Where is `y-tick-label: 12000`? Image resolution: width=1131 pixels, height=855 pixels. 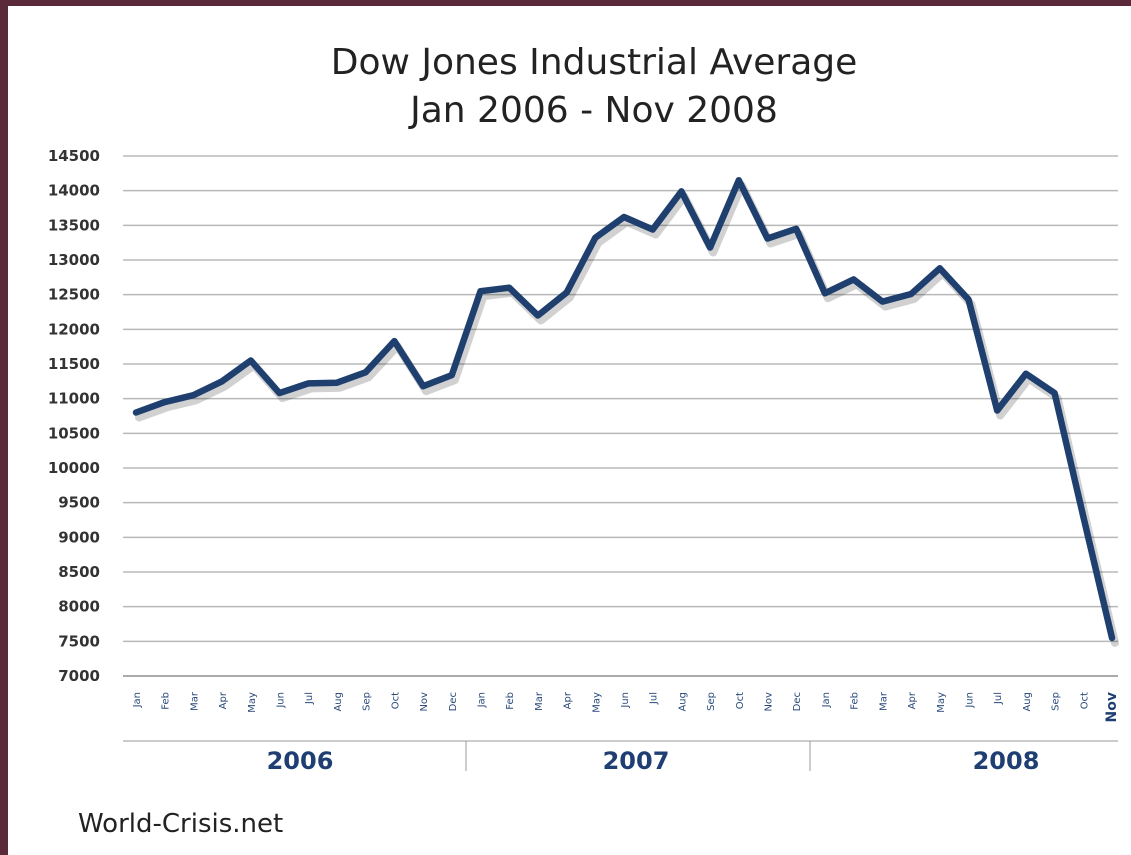
y-tick-label: 12000 is located at coordinates (74, 329).